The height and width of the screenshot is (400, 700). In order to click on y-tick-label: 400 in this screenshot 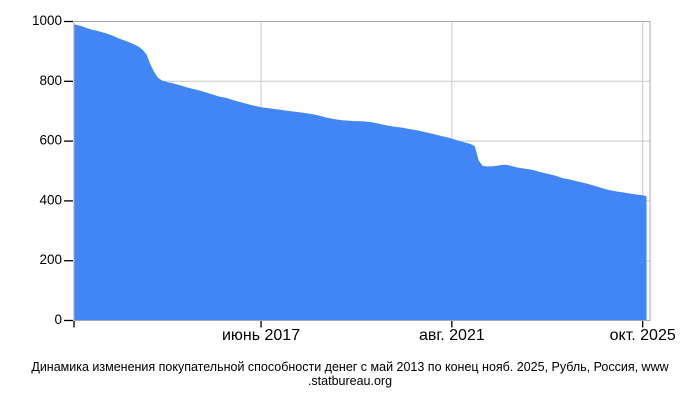, I will do `click(50, 199)`.